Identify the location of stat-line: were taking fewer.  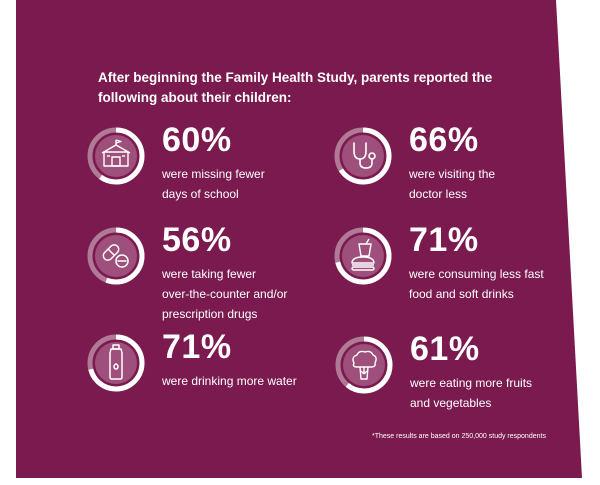
(209, 274).